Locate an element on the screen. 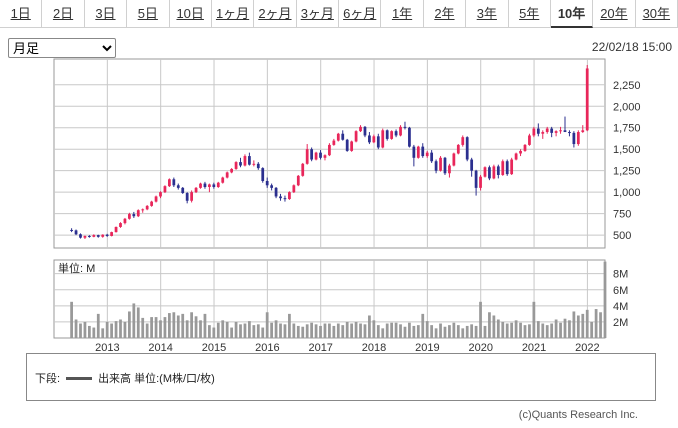  price-tick-label: 1,500 is located at coordinates (627, 150).